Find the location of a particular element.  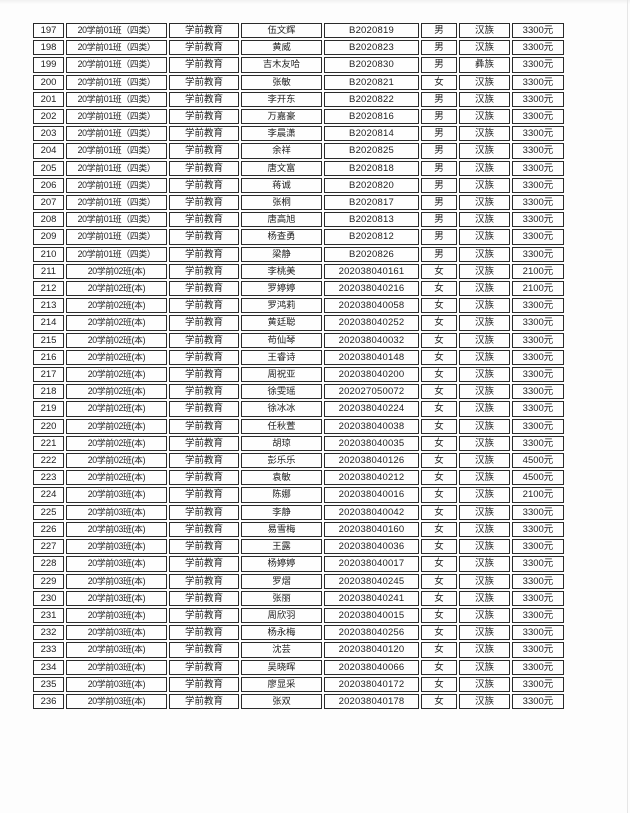

cell-student_id: 202038040036 is located at coordinates (371, 547).